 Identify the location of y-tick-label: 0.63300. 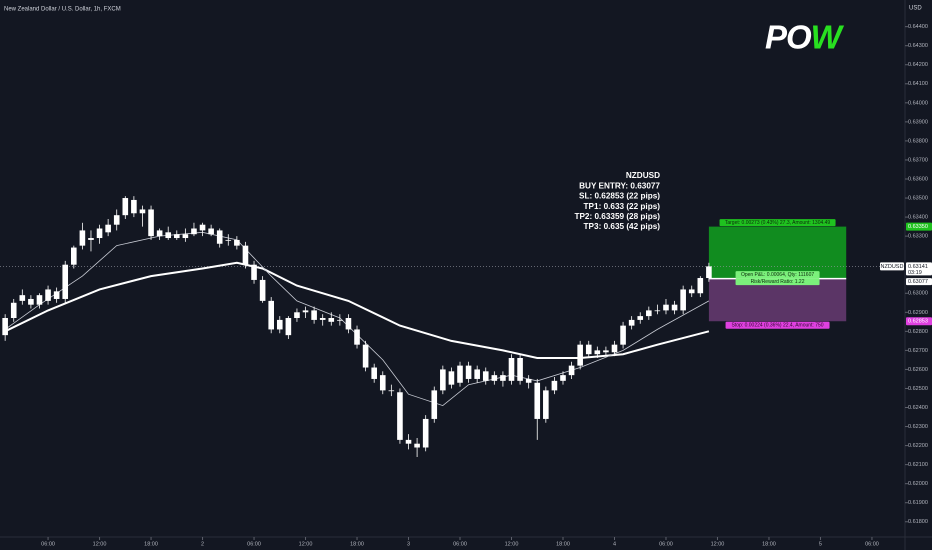
(918, 237).